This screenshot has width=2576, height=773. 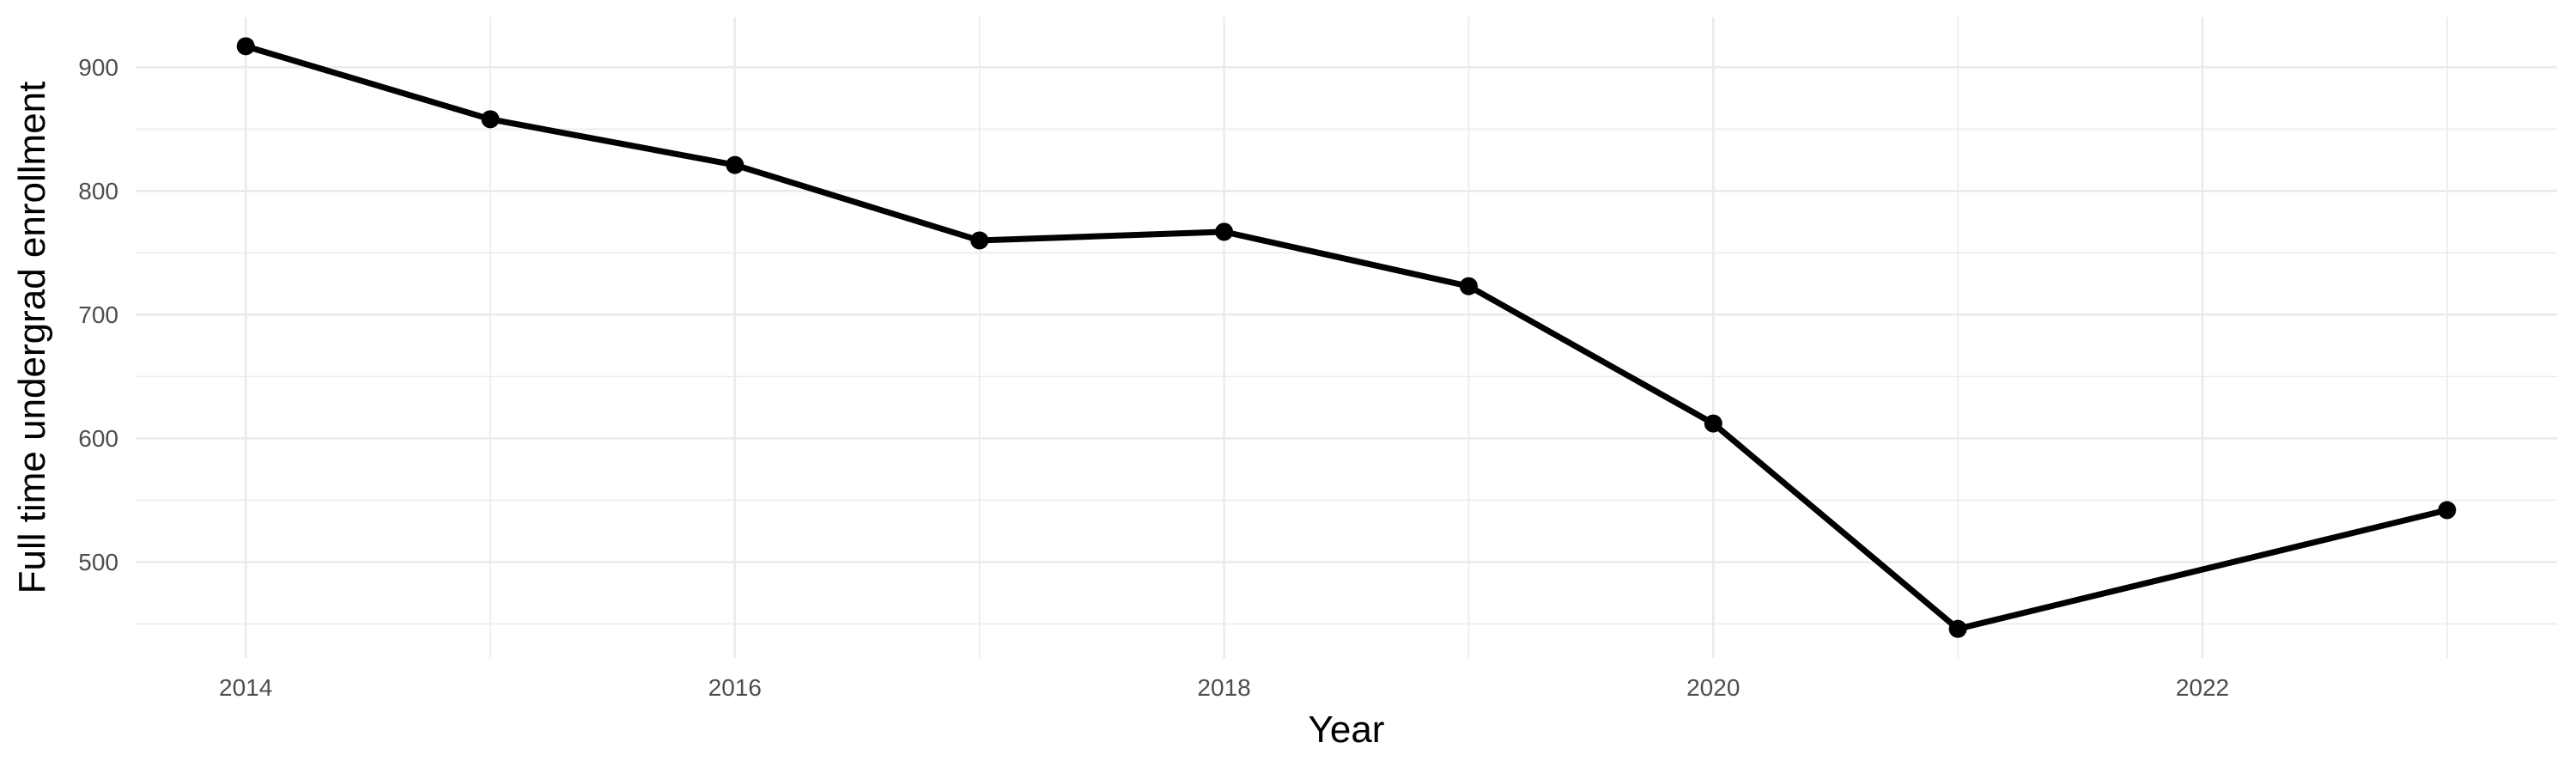 I want to click on y-axis-tick-label: 500, so click(x=98, y=562).